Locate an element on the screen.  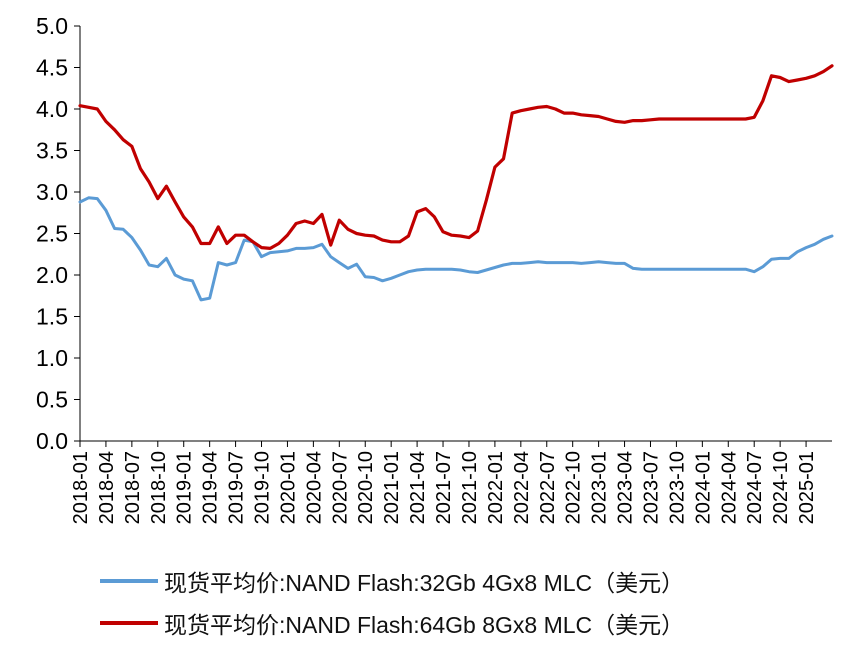
x-tick-label: 2020-07 is located at coordinates (340, 487).